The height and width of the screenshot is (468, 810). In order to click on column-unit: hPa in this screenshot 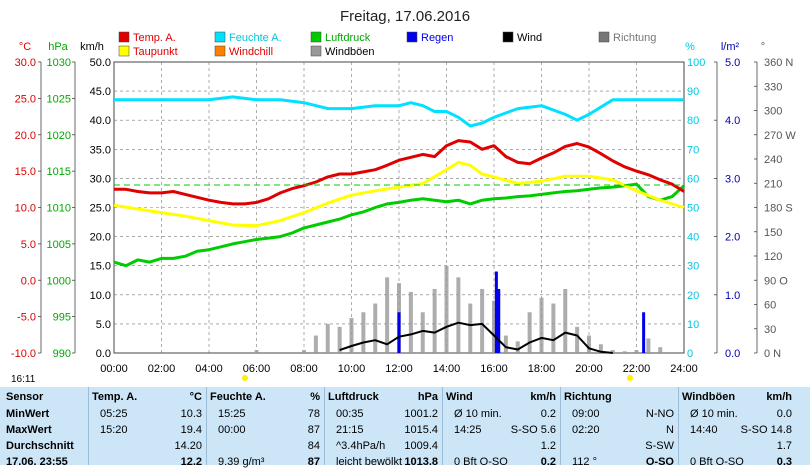, I will do `click(427, 397)`.